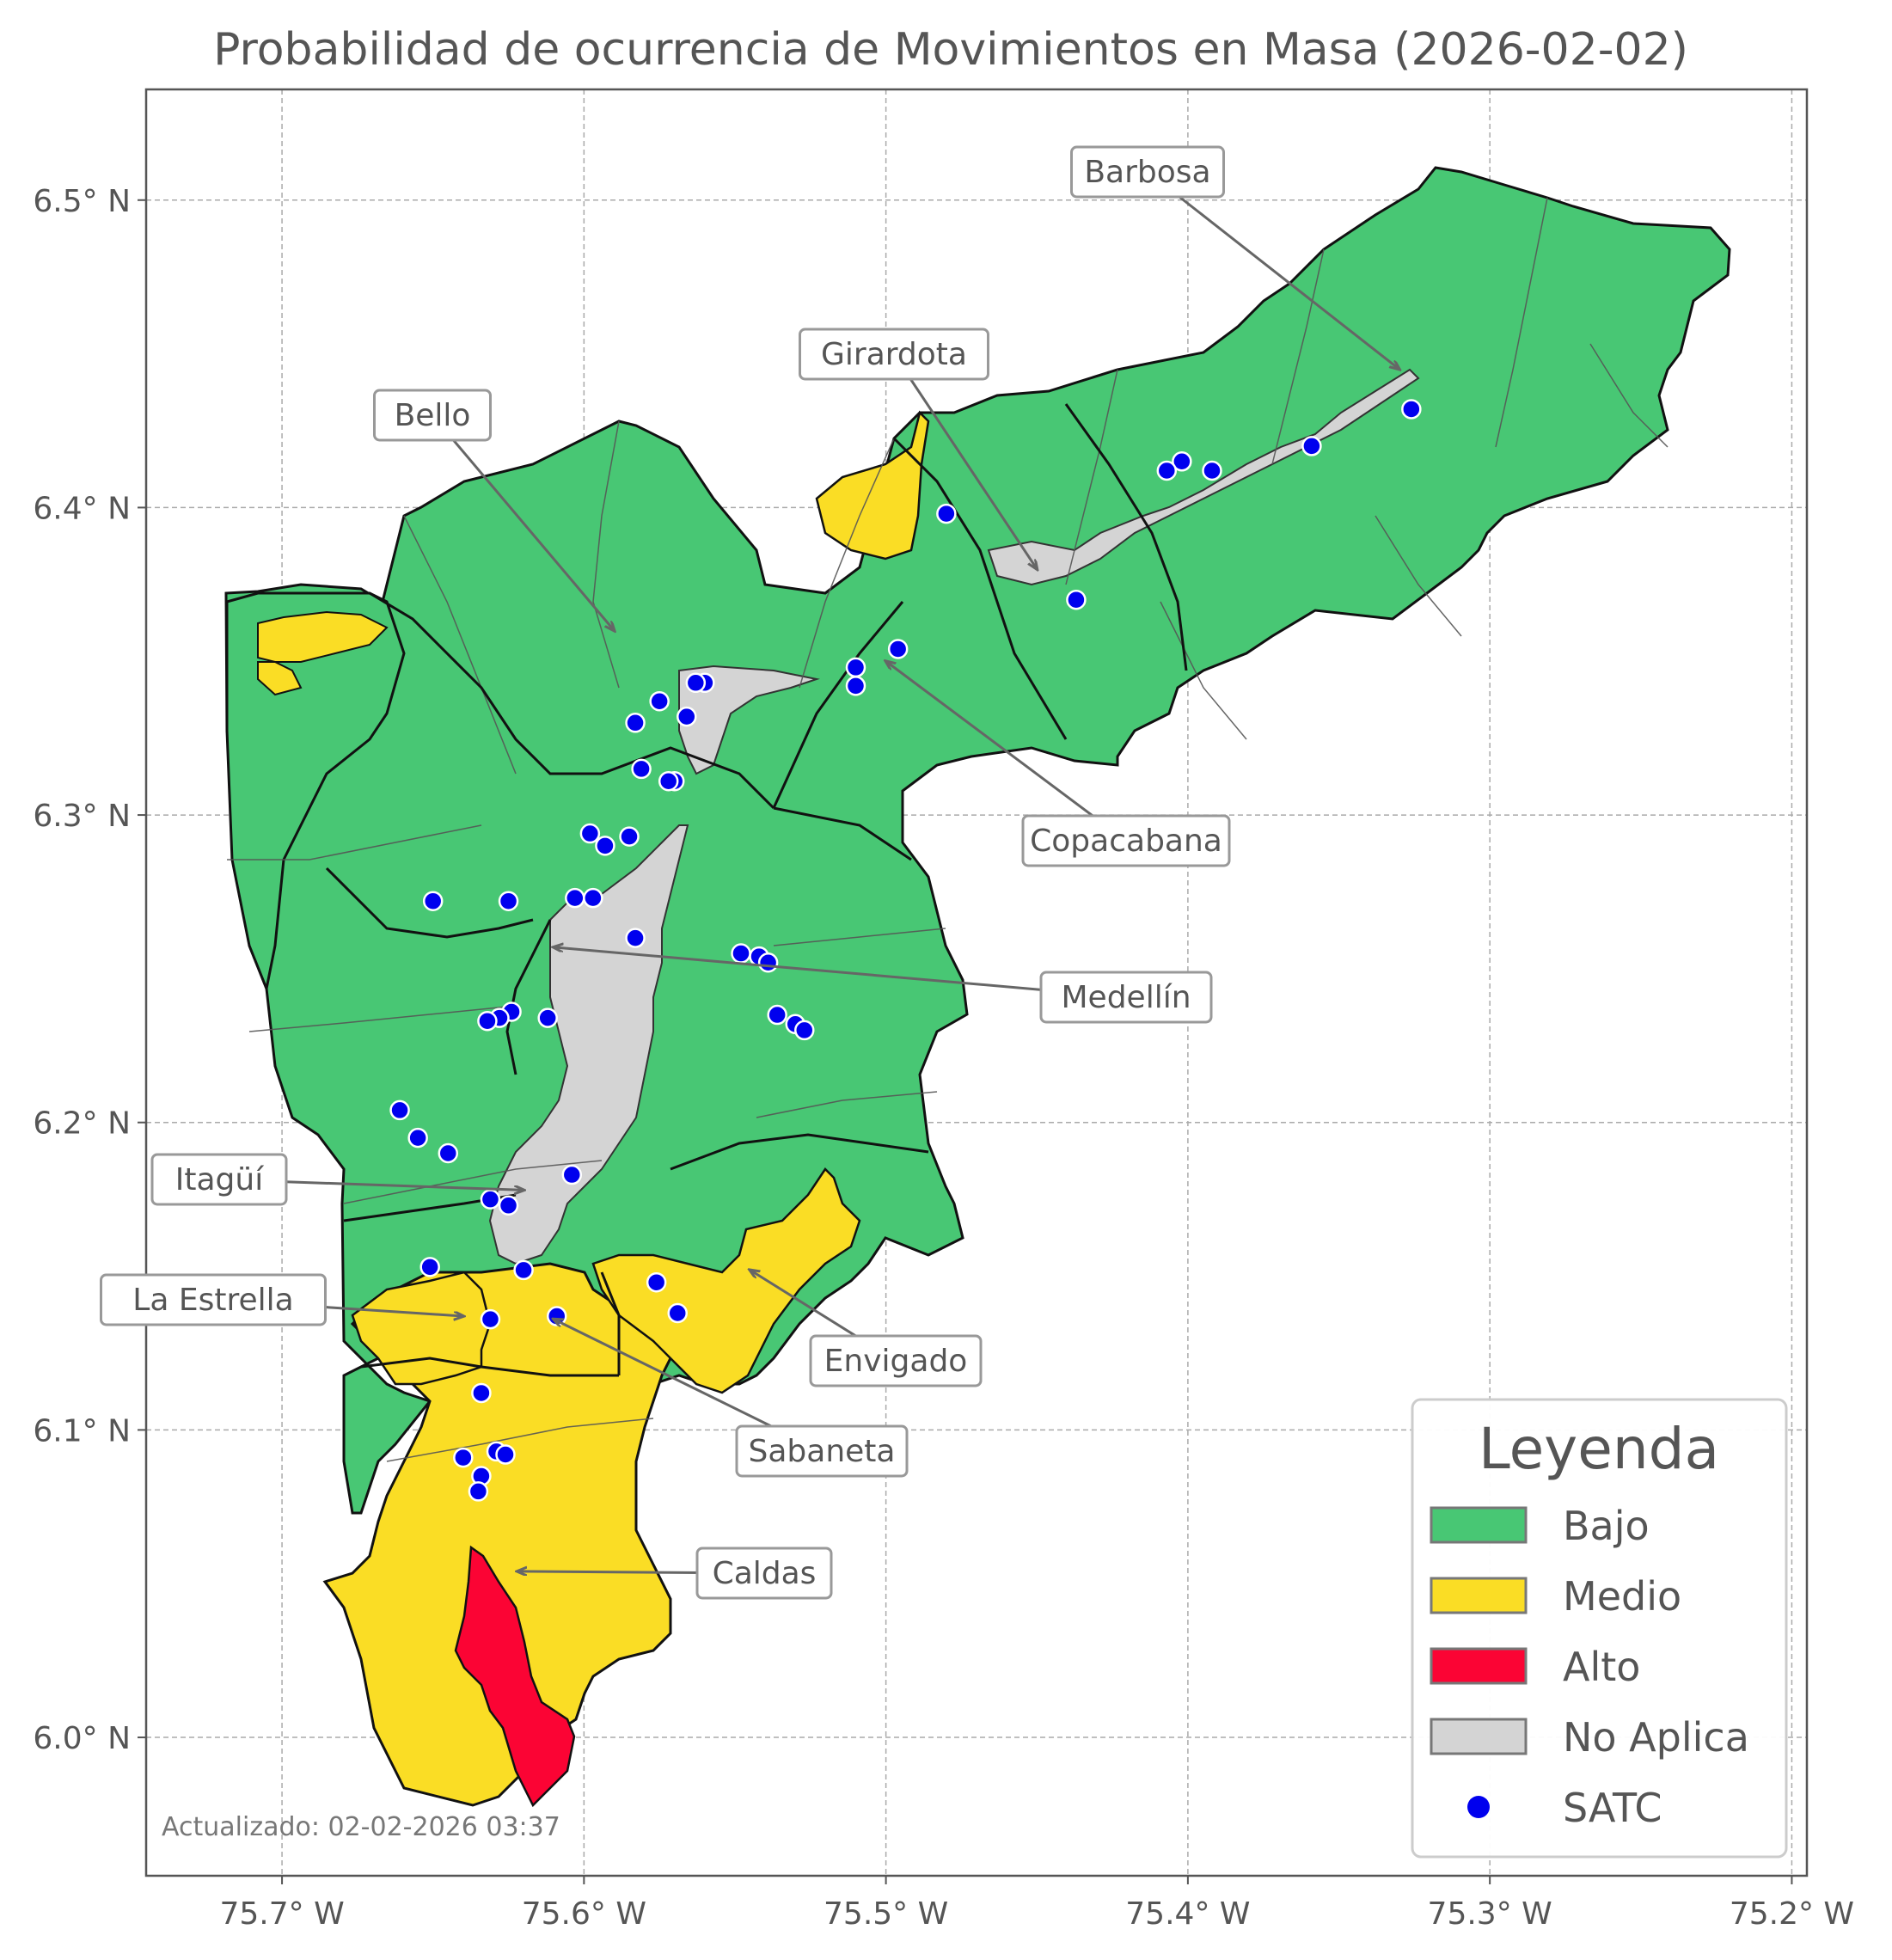 The height and width of the screenshot is (1960, 1892). What do you see at coordinates (1555, 1596) in the screenshot?
I see `legend-item-medio: Medio` at bounding box center [1555, 1596].